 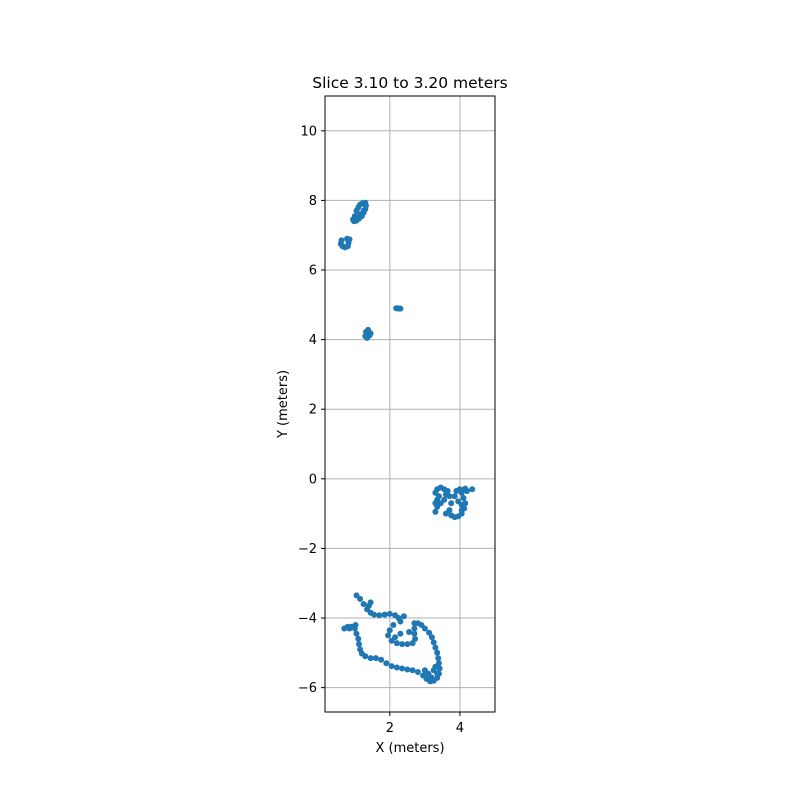 What do you see at coordinates (390, 728) in the screenshot?
I see `x-tick-label: 2` at bounding box center [390, 728].